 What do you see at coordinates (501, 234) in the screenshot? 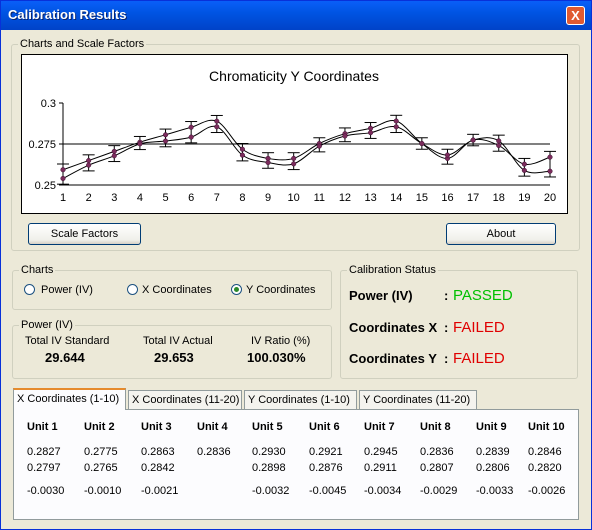
I see `about-button: About` at bounding box center [501, 234].